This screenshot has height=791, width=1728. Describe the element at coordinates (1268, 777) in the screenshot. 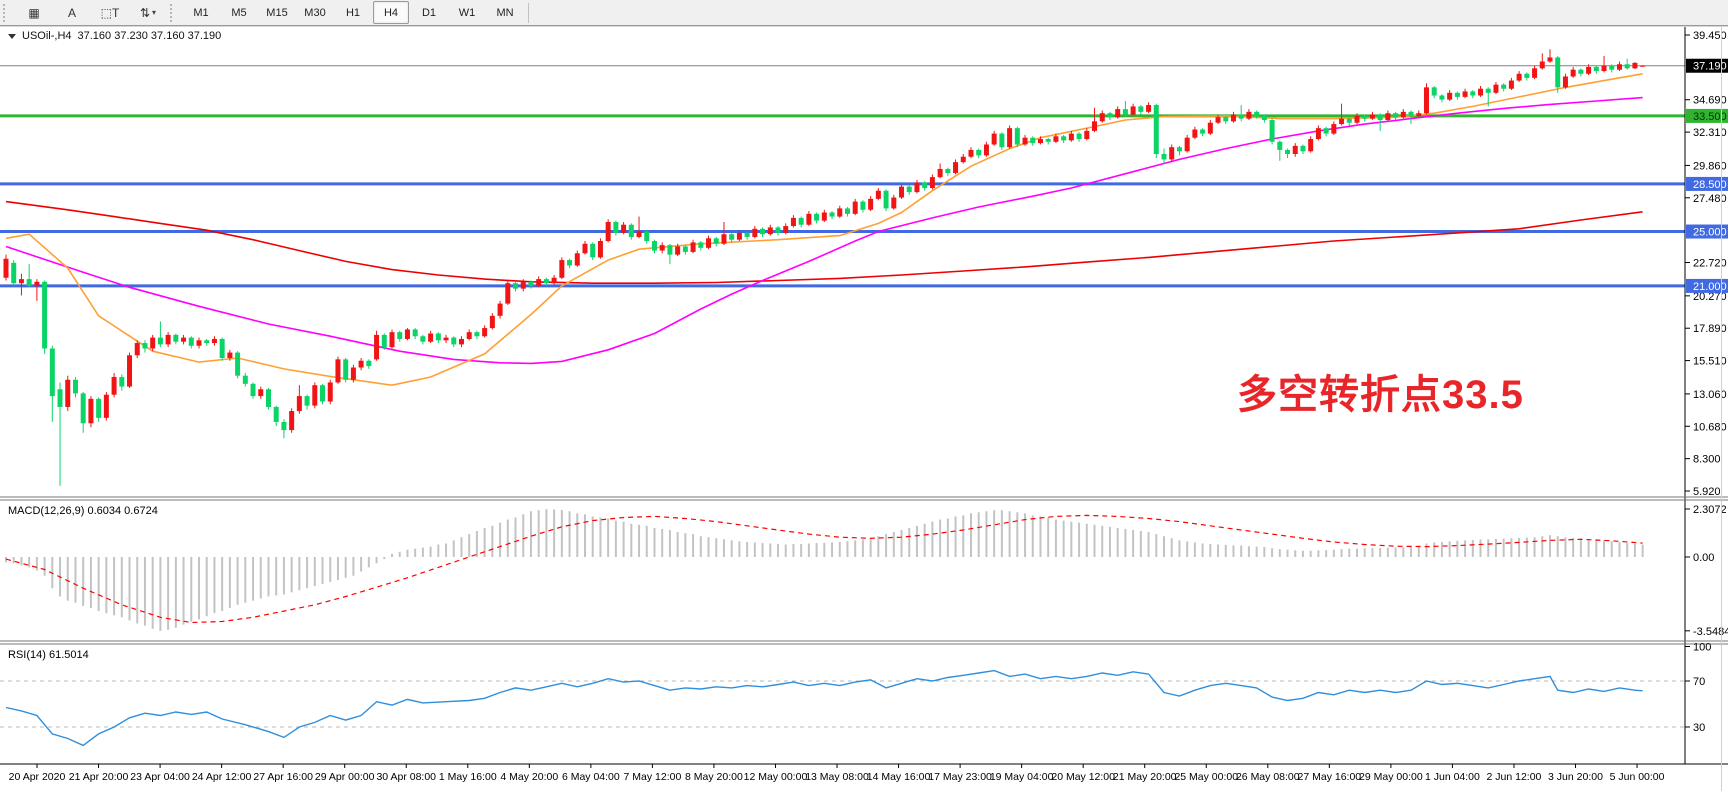

I see `time-axis-label: 26 May 08:00` at that location.